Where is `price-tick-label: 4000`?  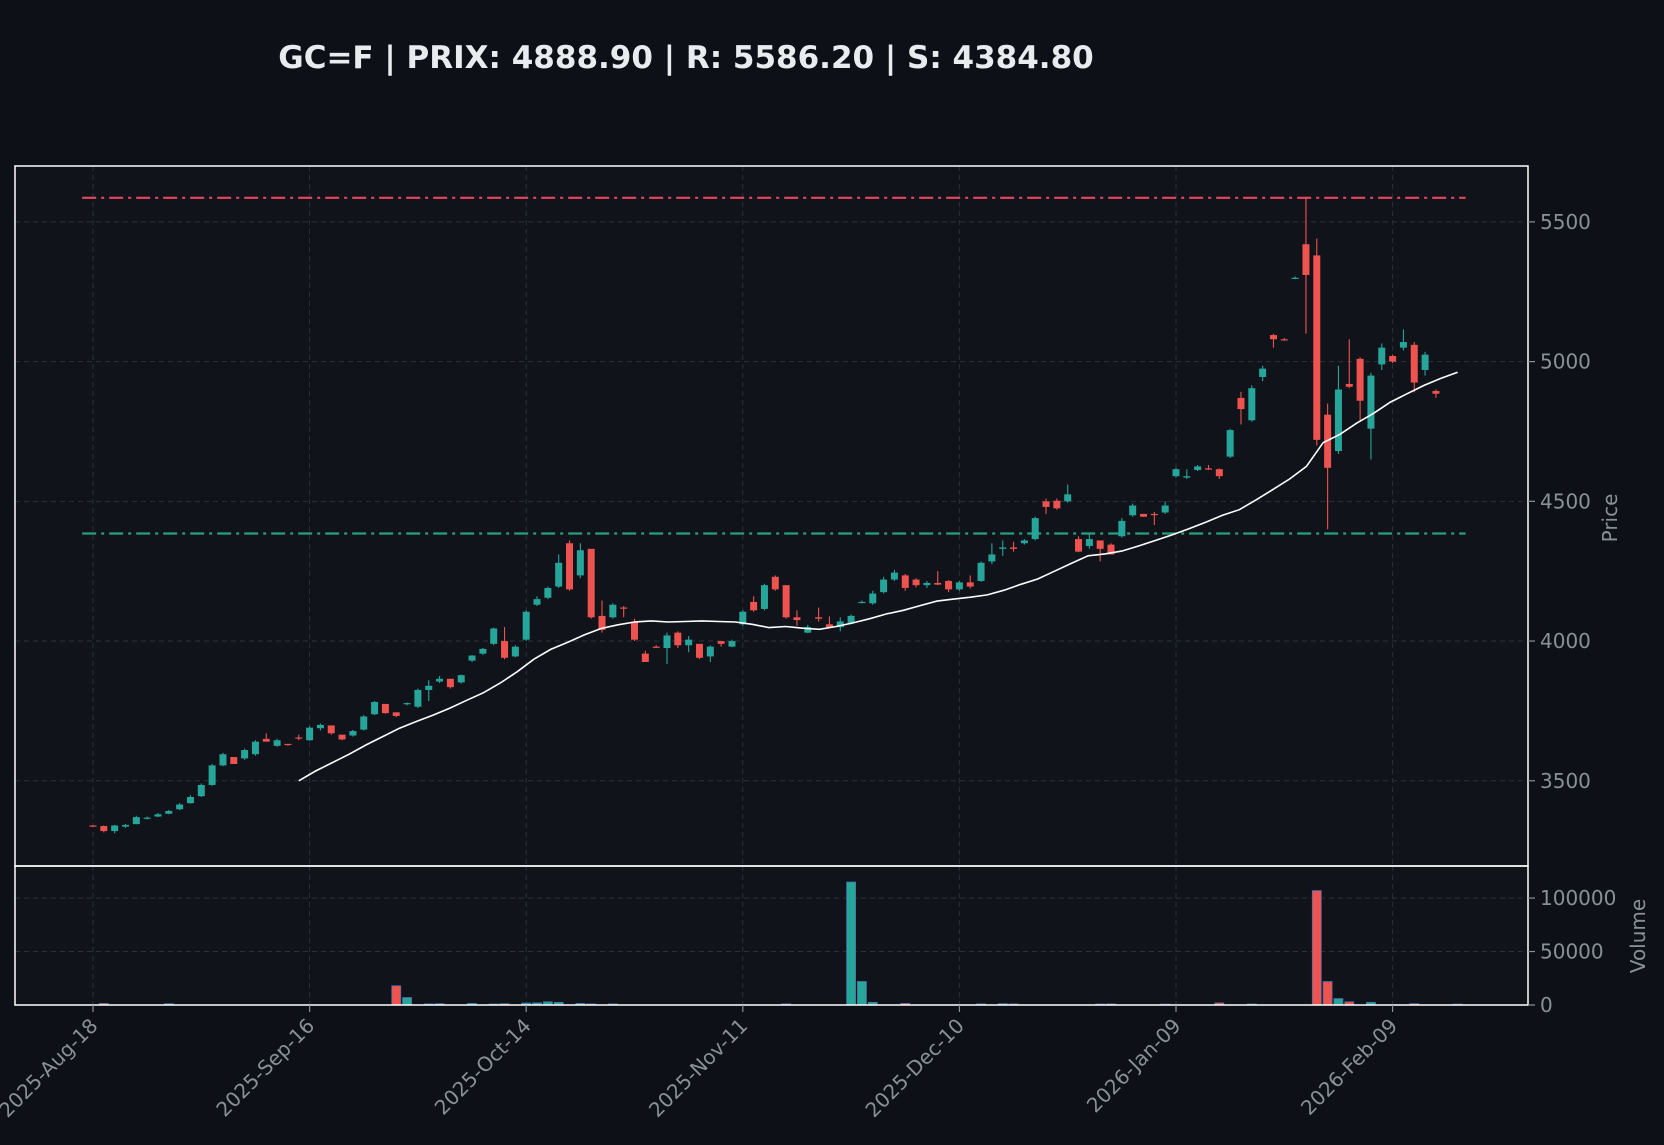 price-tick-label: 4000 is located at coordinates (1565, 641).